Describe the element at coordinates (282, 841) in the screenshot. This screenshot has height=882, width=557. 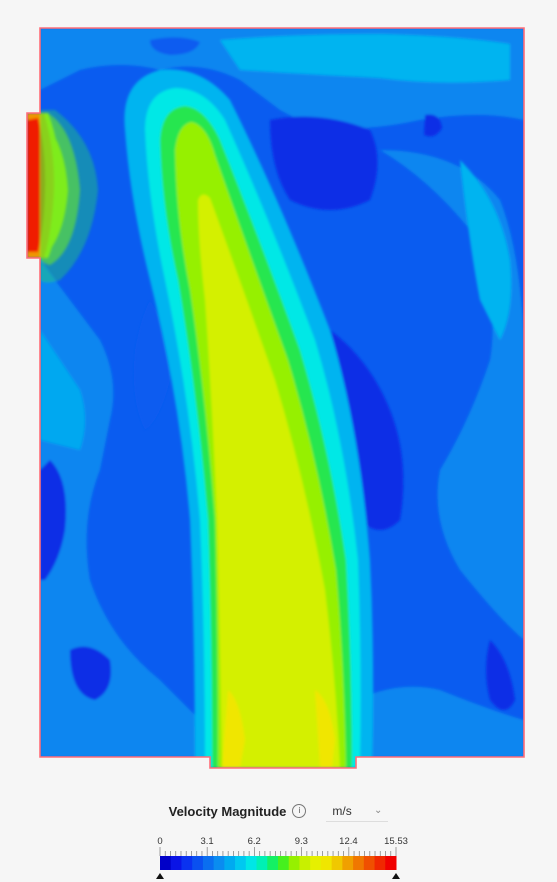
I see `legend-tick-labels: 0 3.1 6.2 9.3 12.4 15.53` at that location.